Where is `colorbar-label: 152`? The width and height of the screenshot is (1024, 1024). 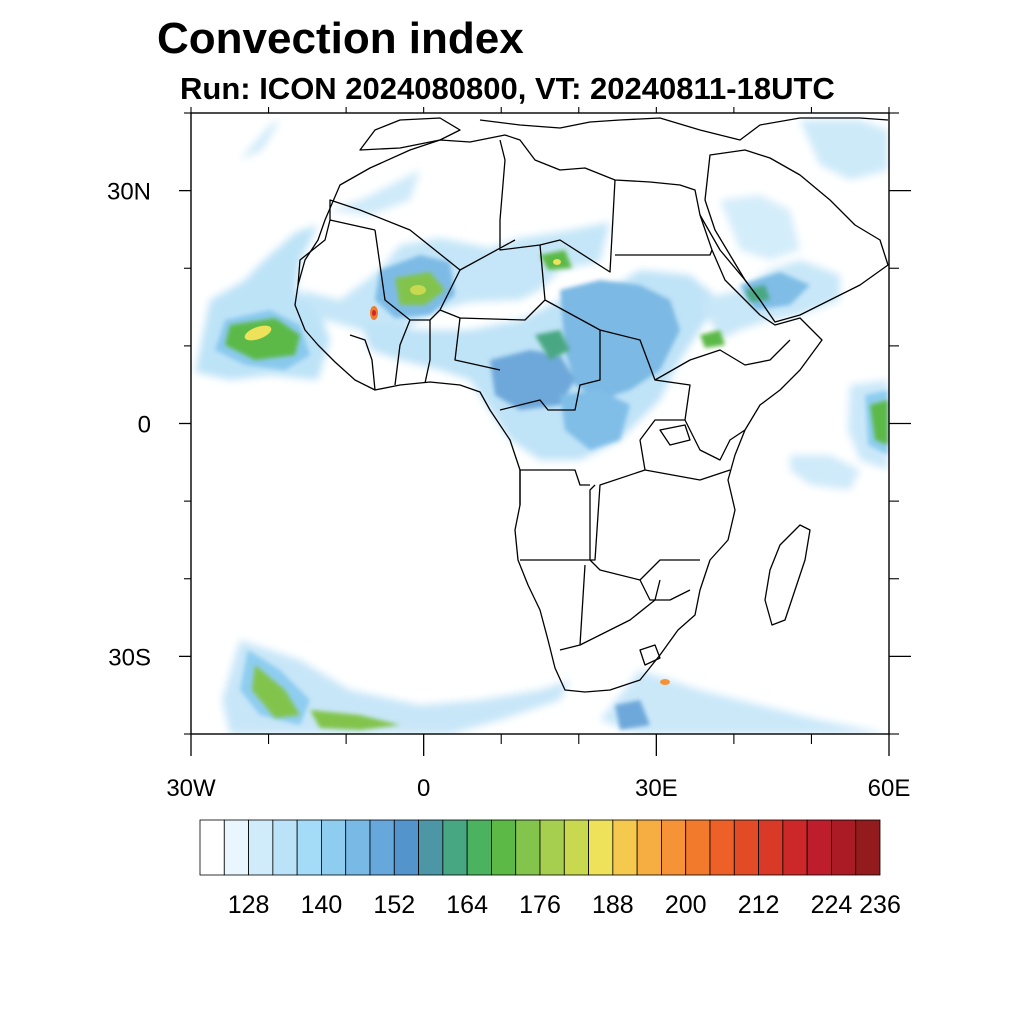 colorbar-label: 152 is located at coordinates (394, 905).